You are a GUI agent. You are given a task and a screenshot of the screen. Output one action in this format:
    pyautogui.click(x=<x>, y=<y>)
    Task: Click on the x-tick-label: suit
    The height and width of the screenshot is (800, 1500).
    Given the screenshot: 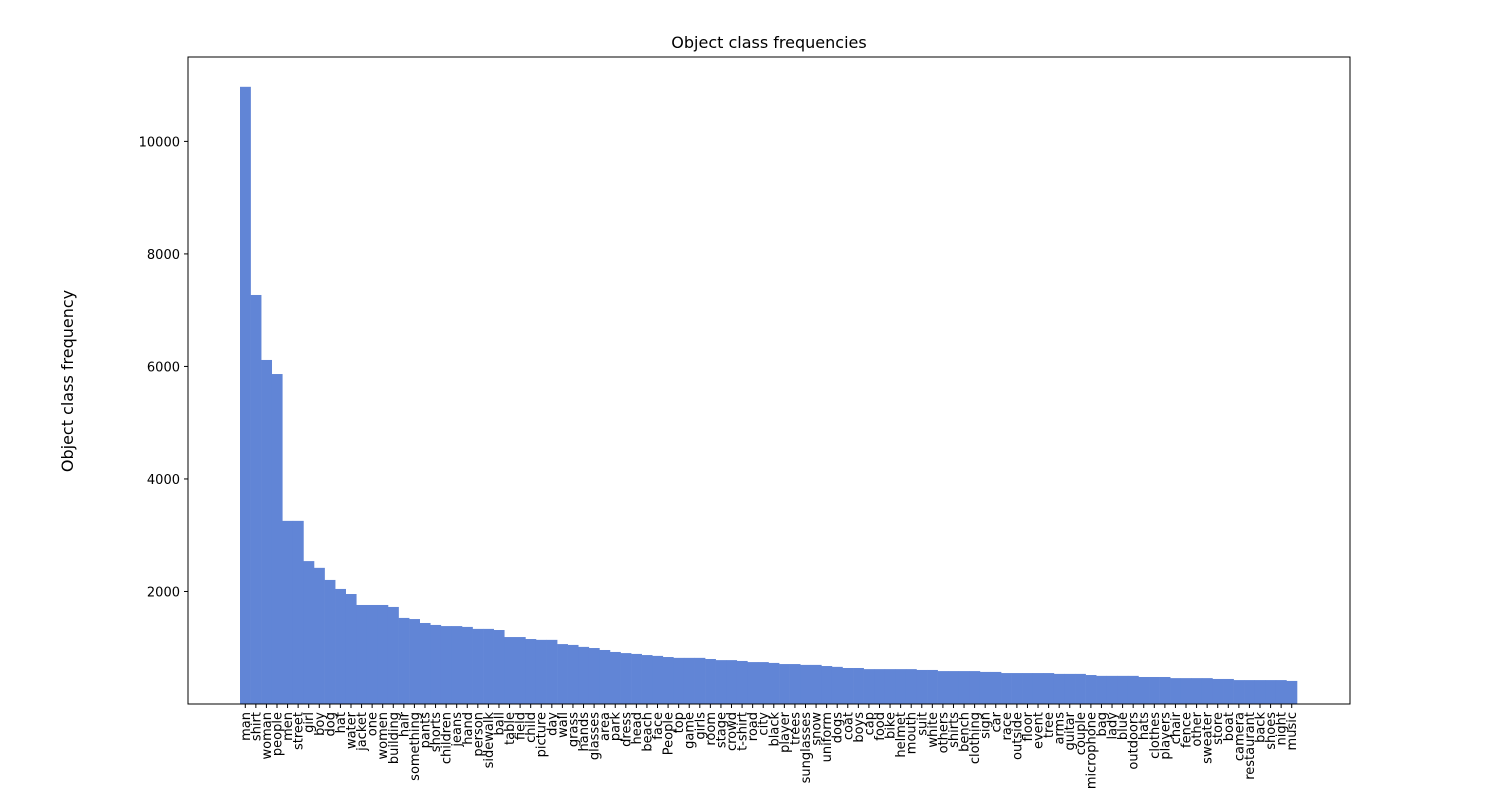 What is the action you would take?
    pyautogui.click(x=922, y=724)
    